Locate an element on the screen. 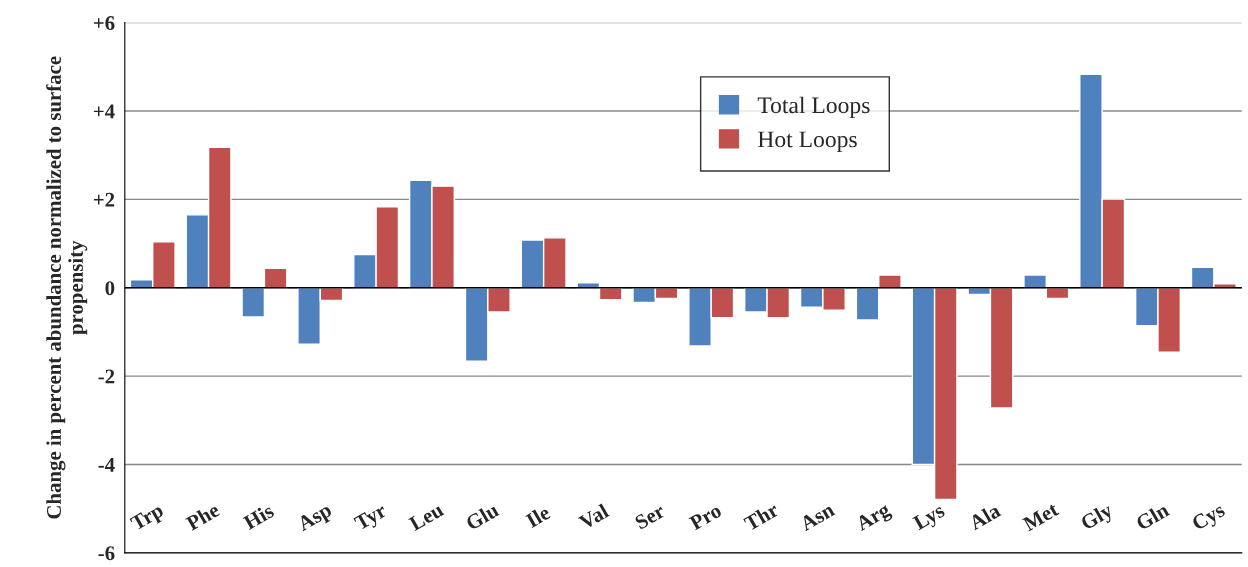 The image size is (1248, 567). x-tick-label: Phe is located at coordinates (202, 516).